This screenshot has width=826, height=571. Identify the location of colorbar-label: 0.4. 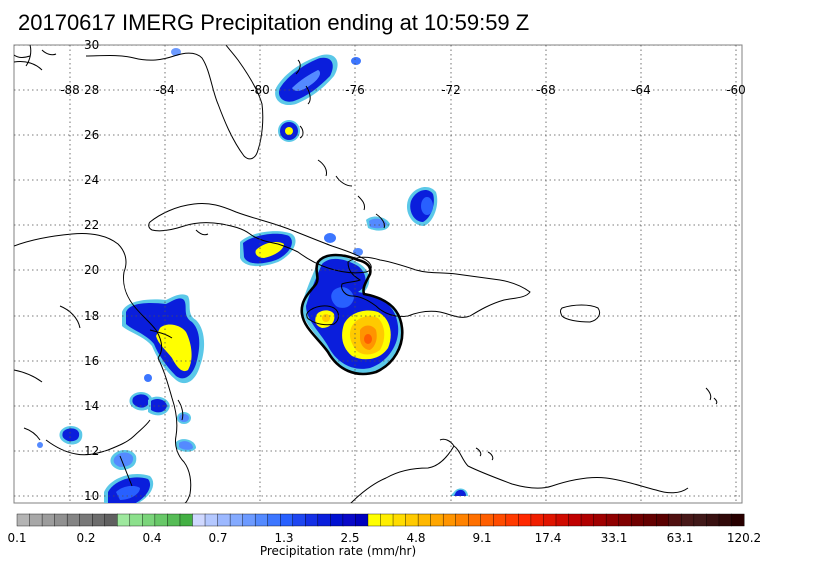
(151, 538).